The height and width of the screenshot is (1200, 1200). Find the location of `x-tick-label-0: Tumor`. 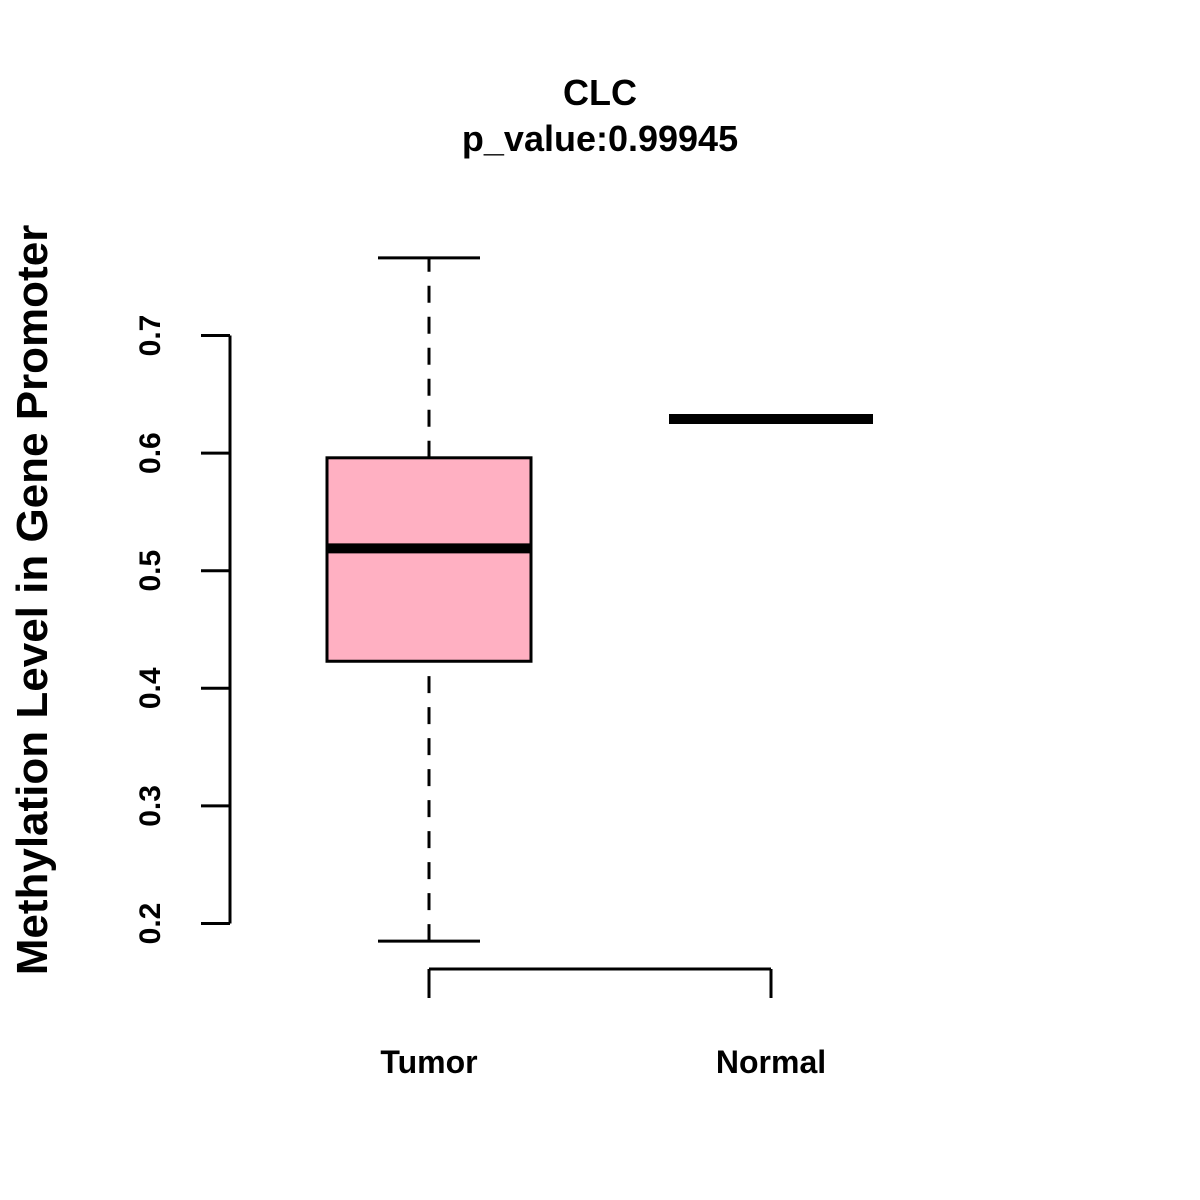

x-tick-label-0: Tumor is located at coordinates (428, 1062).